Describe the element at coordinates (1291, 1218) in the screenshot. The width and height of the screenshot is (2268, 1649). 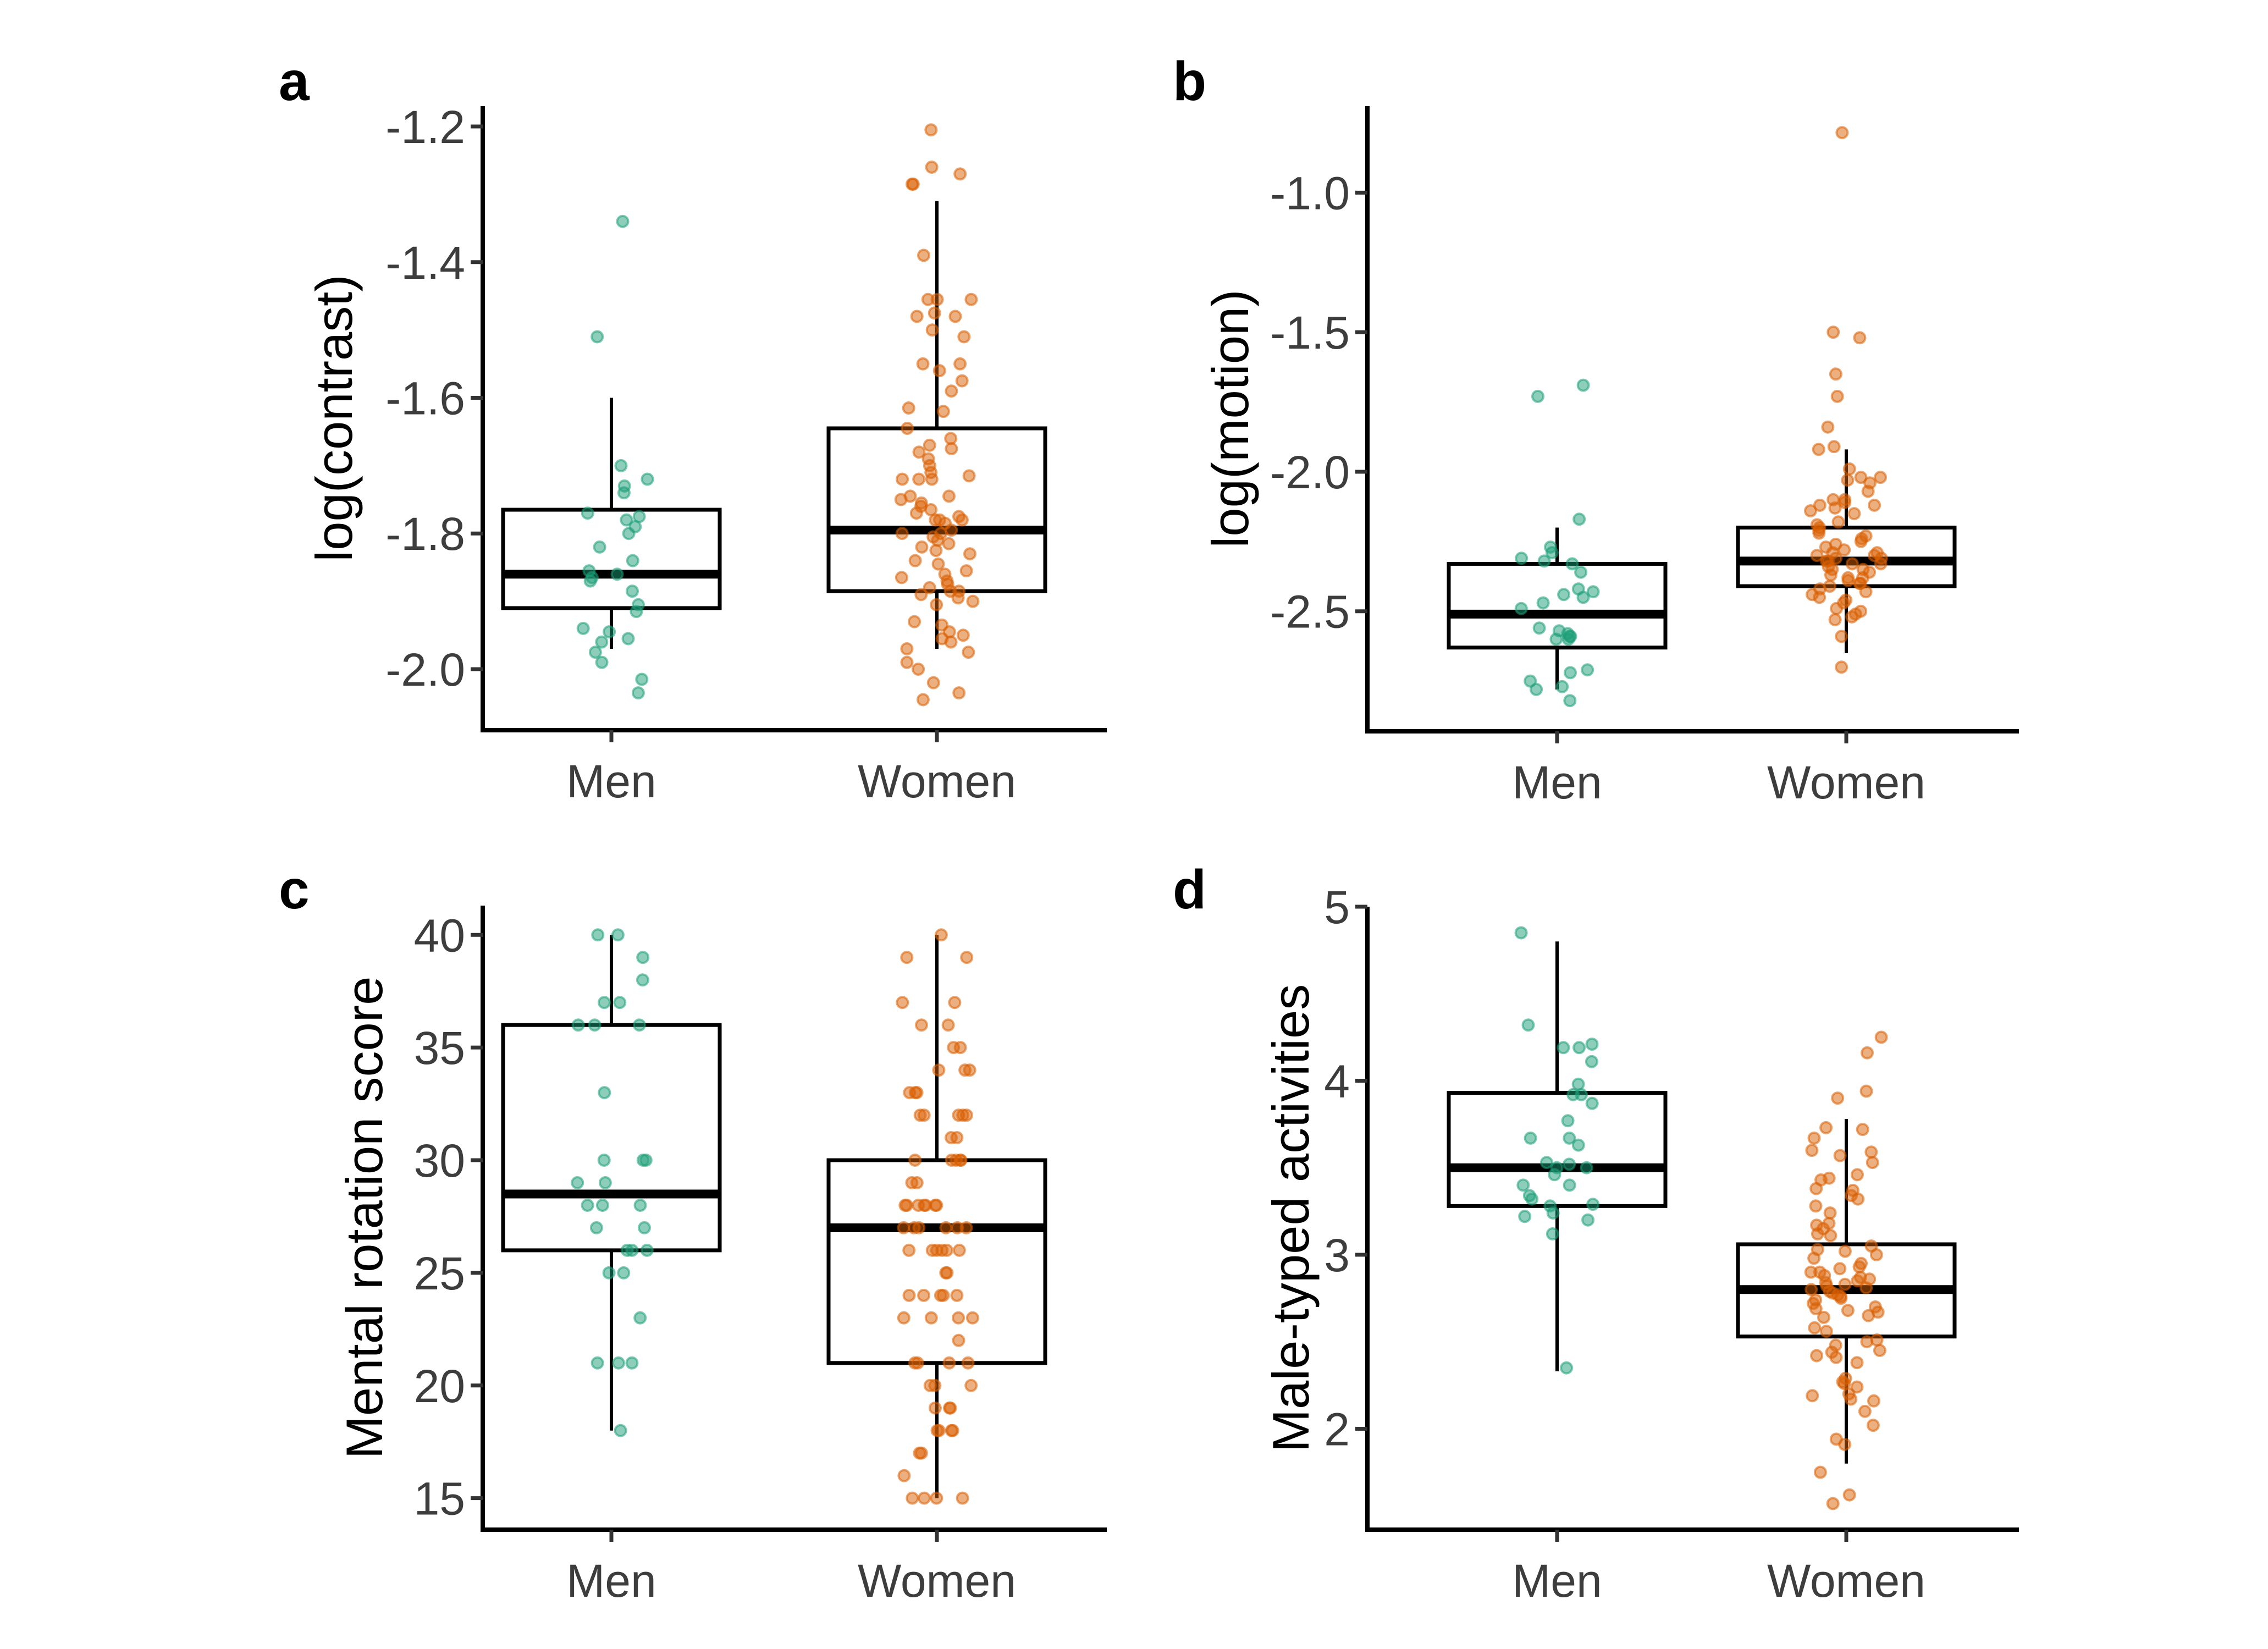
I see `y-axis-title: Male-typed activities` at that location.